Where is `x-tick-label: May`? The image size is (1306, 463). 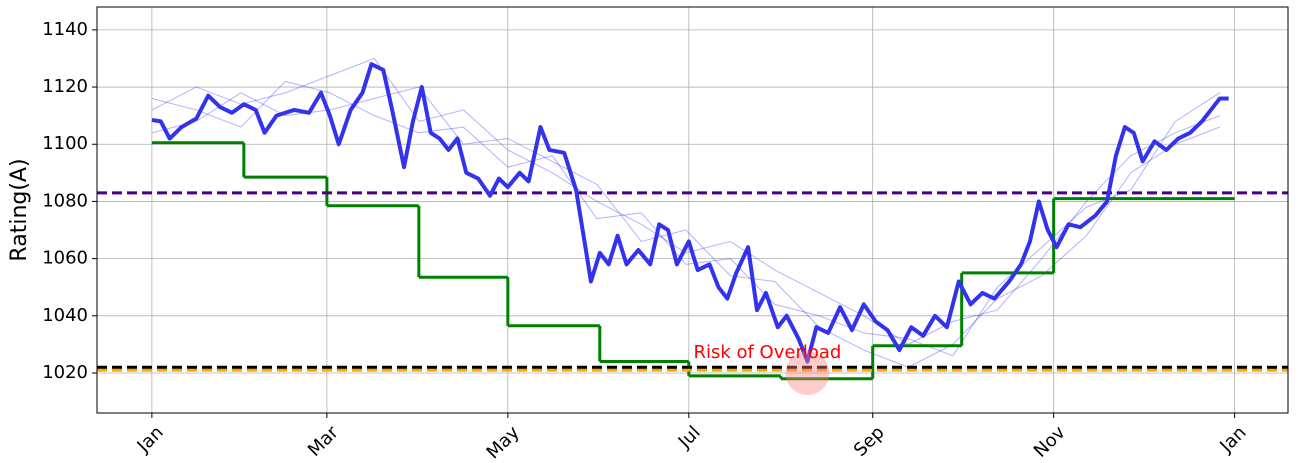
x-tick-label: May is located at coordinates (503, 442).